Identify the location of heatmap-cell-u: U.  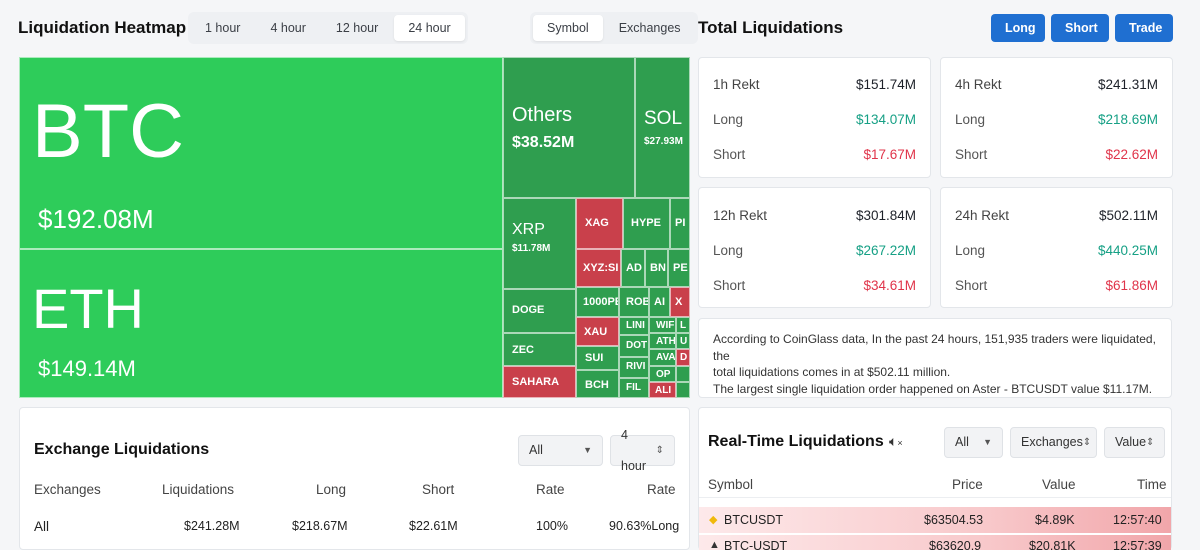
(683, 341).